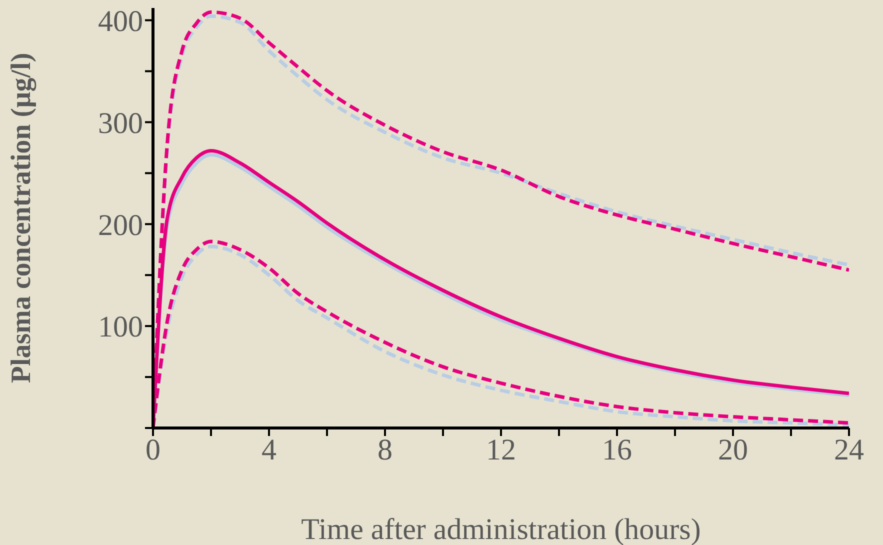 This screenshot has height=545, width=883. I want to click on x-tick-label: 16, so click(617, 449).